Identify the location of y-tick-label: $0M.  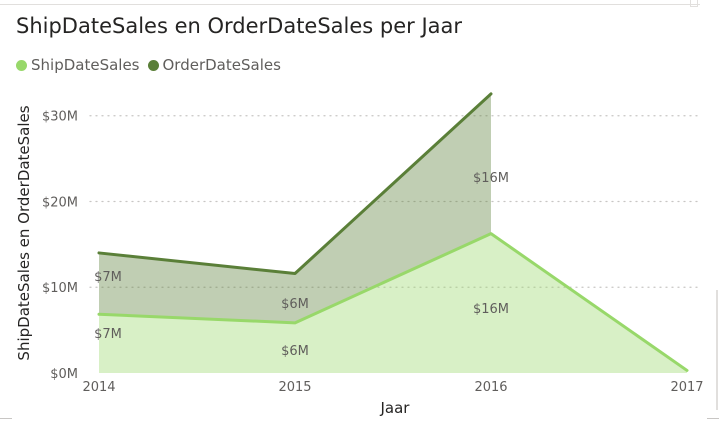
(64, 374).